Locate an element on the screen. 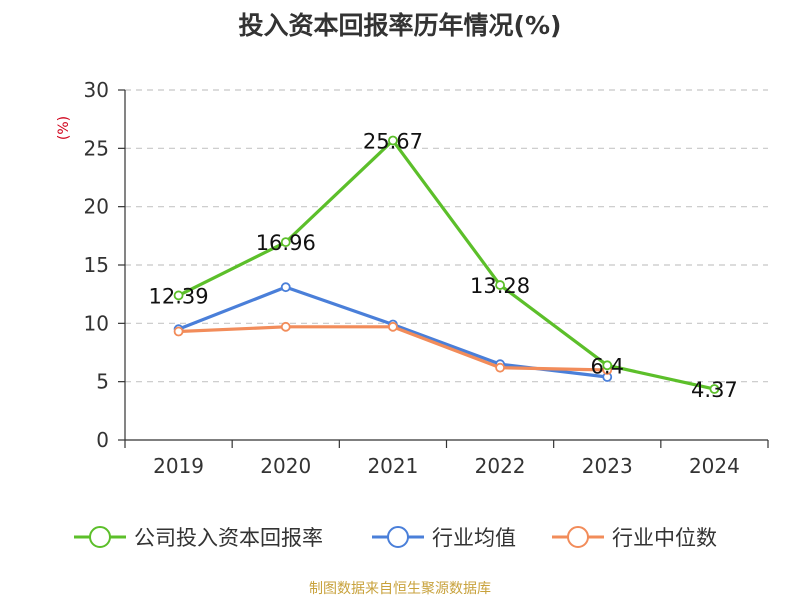  x-tick-label: 2019 is located at coordinates (178, 466).